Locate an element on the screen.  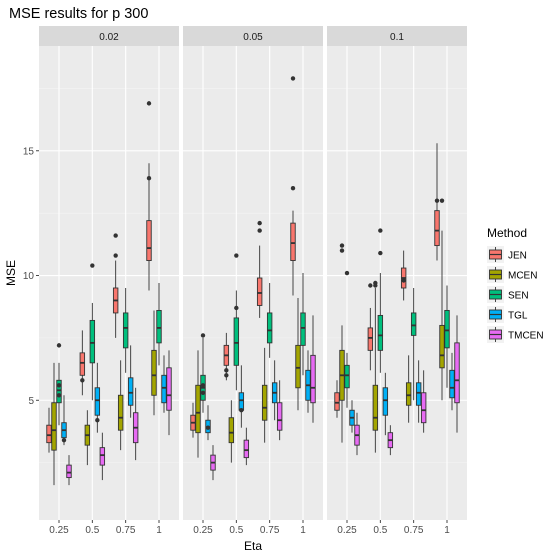
legend-label: SEN is located at coordinates (518, 296).